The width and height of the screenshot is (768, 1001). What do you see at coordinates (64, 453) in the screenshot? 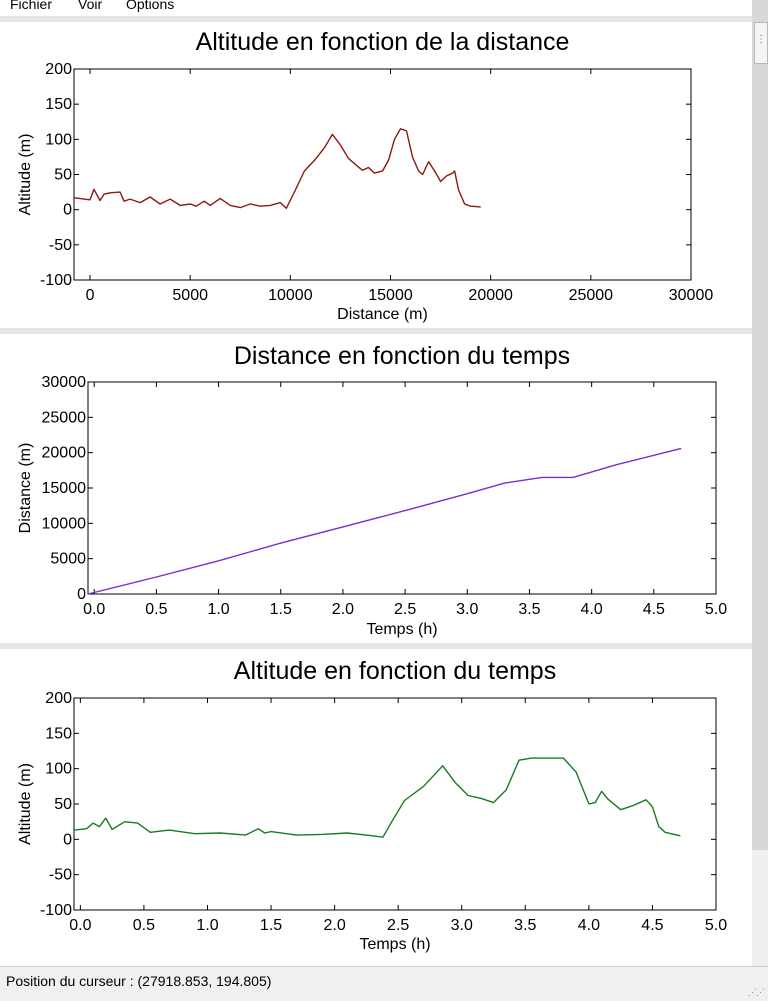
I see `y-tick-label: 20000` at bounding box center [64, 453].